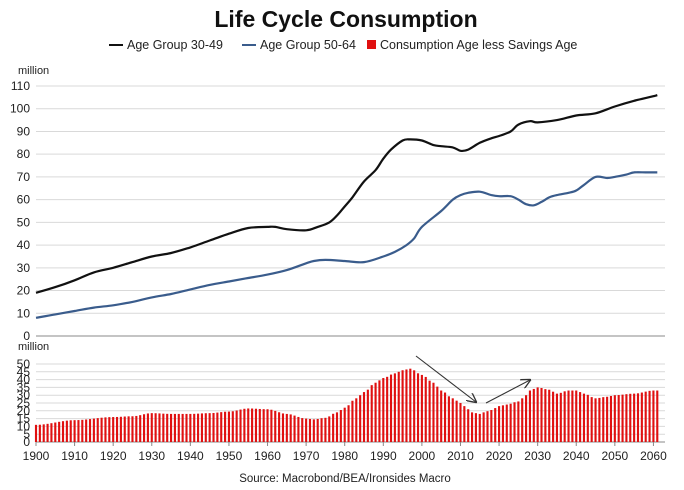 The height and width of the screenshot is (490, 684). I want to click on bar-1984, so click(360, 418).